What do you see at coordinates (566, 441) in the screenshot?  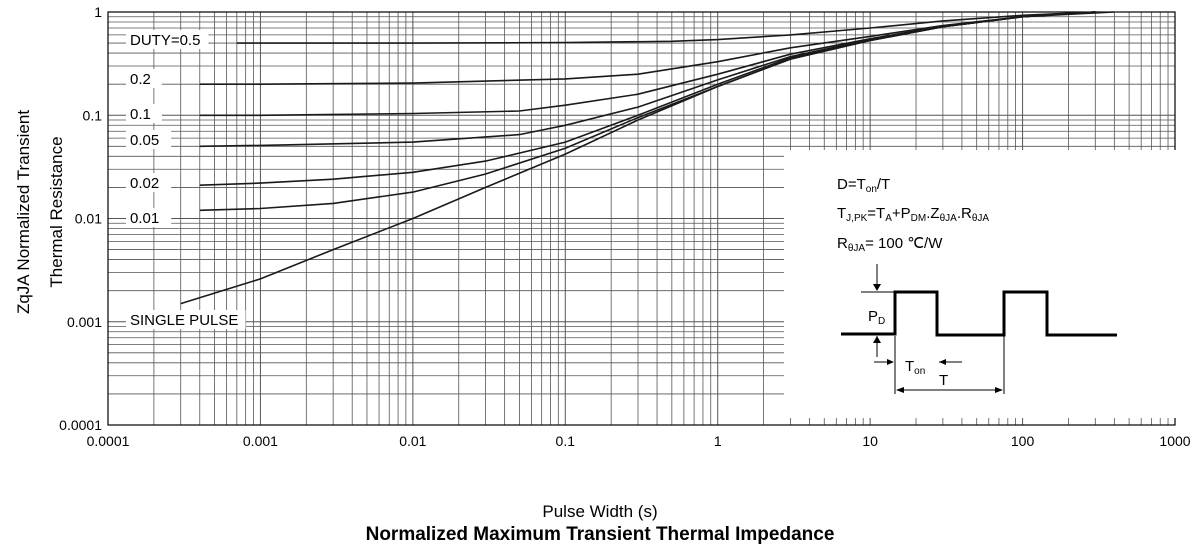 I see `x-tick-label: 0.1` at bounding box center [566, 441].